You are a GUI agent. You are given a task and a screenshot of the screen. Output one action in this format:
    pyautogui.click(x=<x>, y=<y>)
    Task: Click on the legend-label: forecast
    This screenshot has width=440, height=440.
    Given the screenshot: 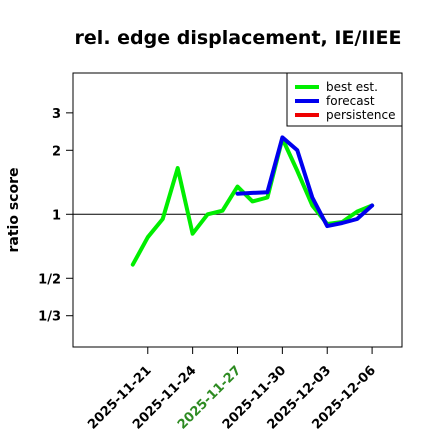 What is the action you would take?
    pyautogui.click(x=350, y=101)
    